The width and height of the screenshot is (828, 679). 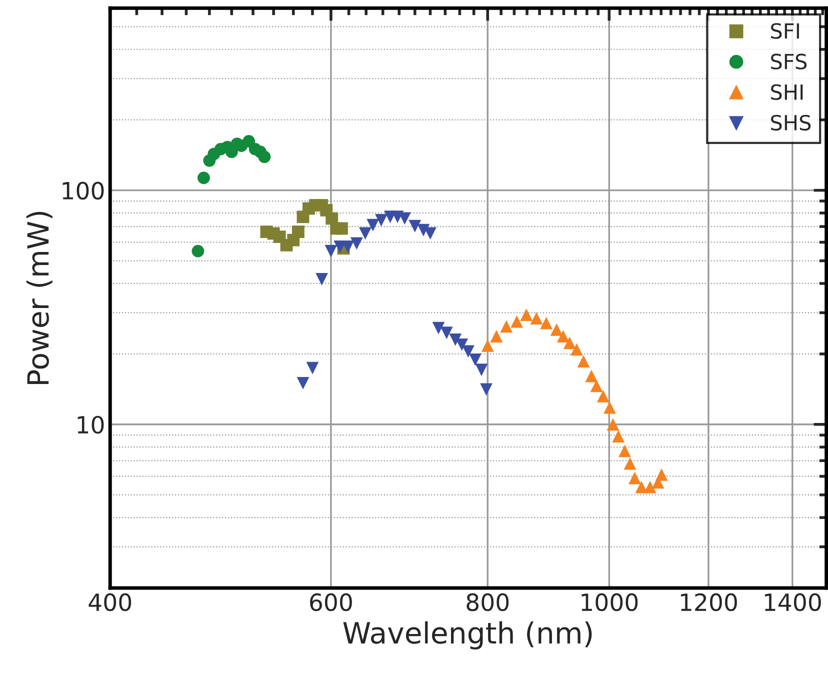 I want to click on x-tick-label: 600, so click(x=331, y=602).